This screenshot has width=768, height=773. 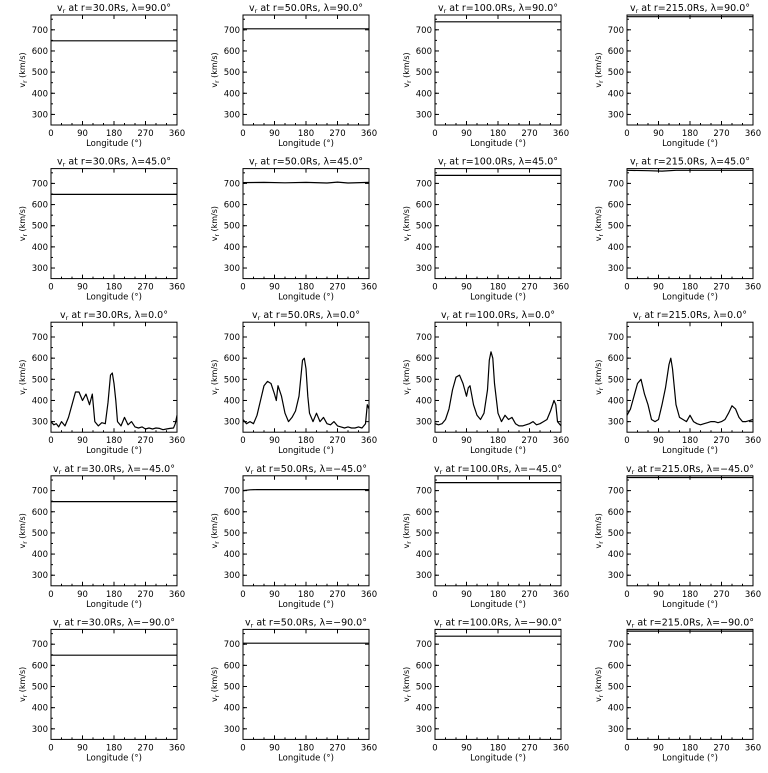 I want to click on panel-title: vr at r=100.0Rs, λ=90.0°, so click(x=498, y=9).